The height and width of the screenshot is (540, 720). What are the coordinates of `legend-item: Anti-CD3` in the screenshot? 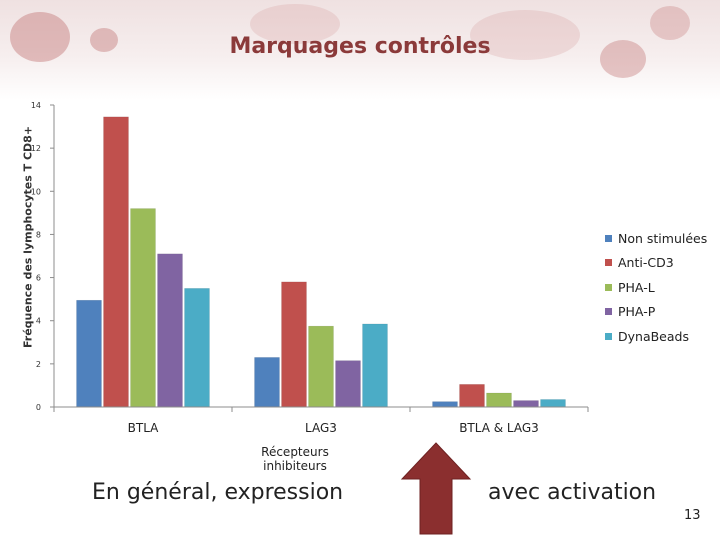 It's located at (656, 263).